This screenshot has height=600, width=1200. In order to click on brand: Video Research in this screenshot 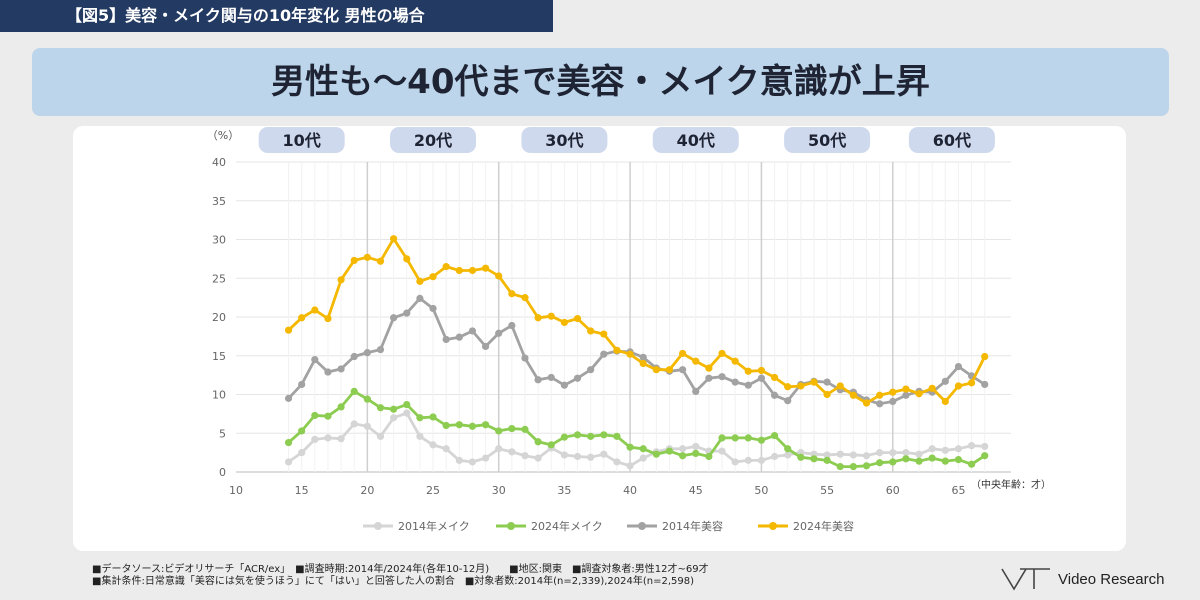, I will do `click(1082, 579)`.